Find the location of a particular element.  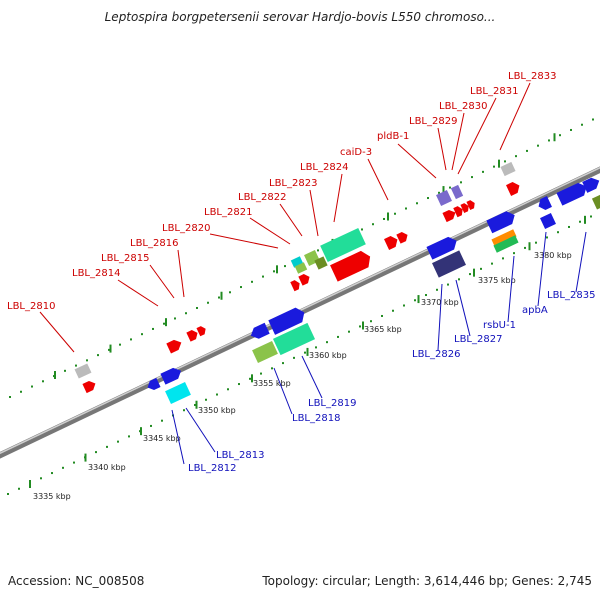

gene-label-LBL_2818: LBL_2818 is located at coordinates (316, 418).